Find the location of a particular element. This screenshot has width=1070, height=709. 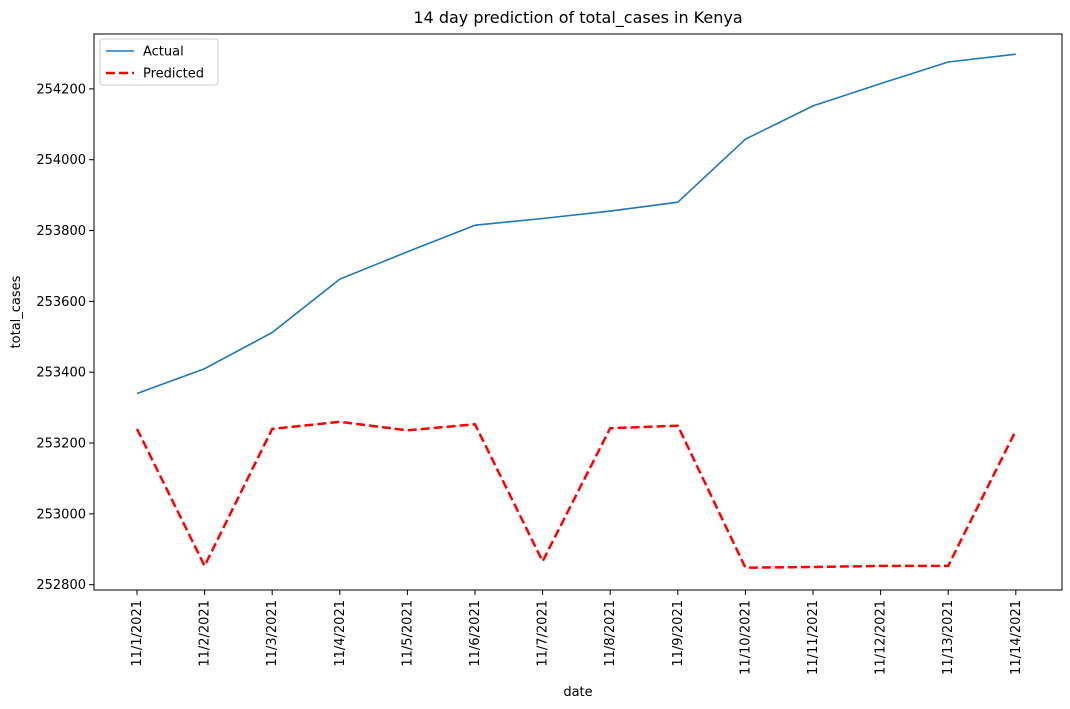

y-tick-label: 253600 is located at coordinates (61, 302).